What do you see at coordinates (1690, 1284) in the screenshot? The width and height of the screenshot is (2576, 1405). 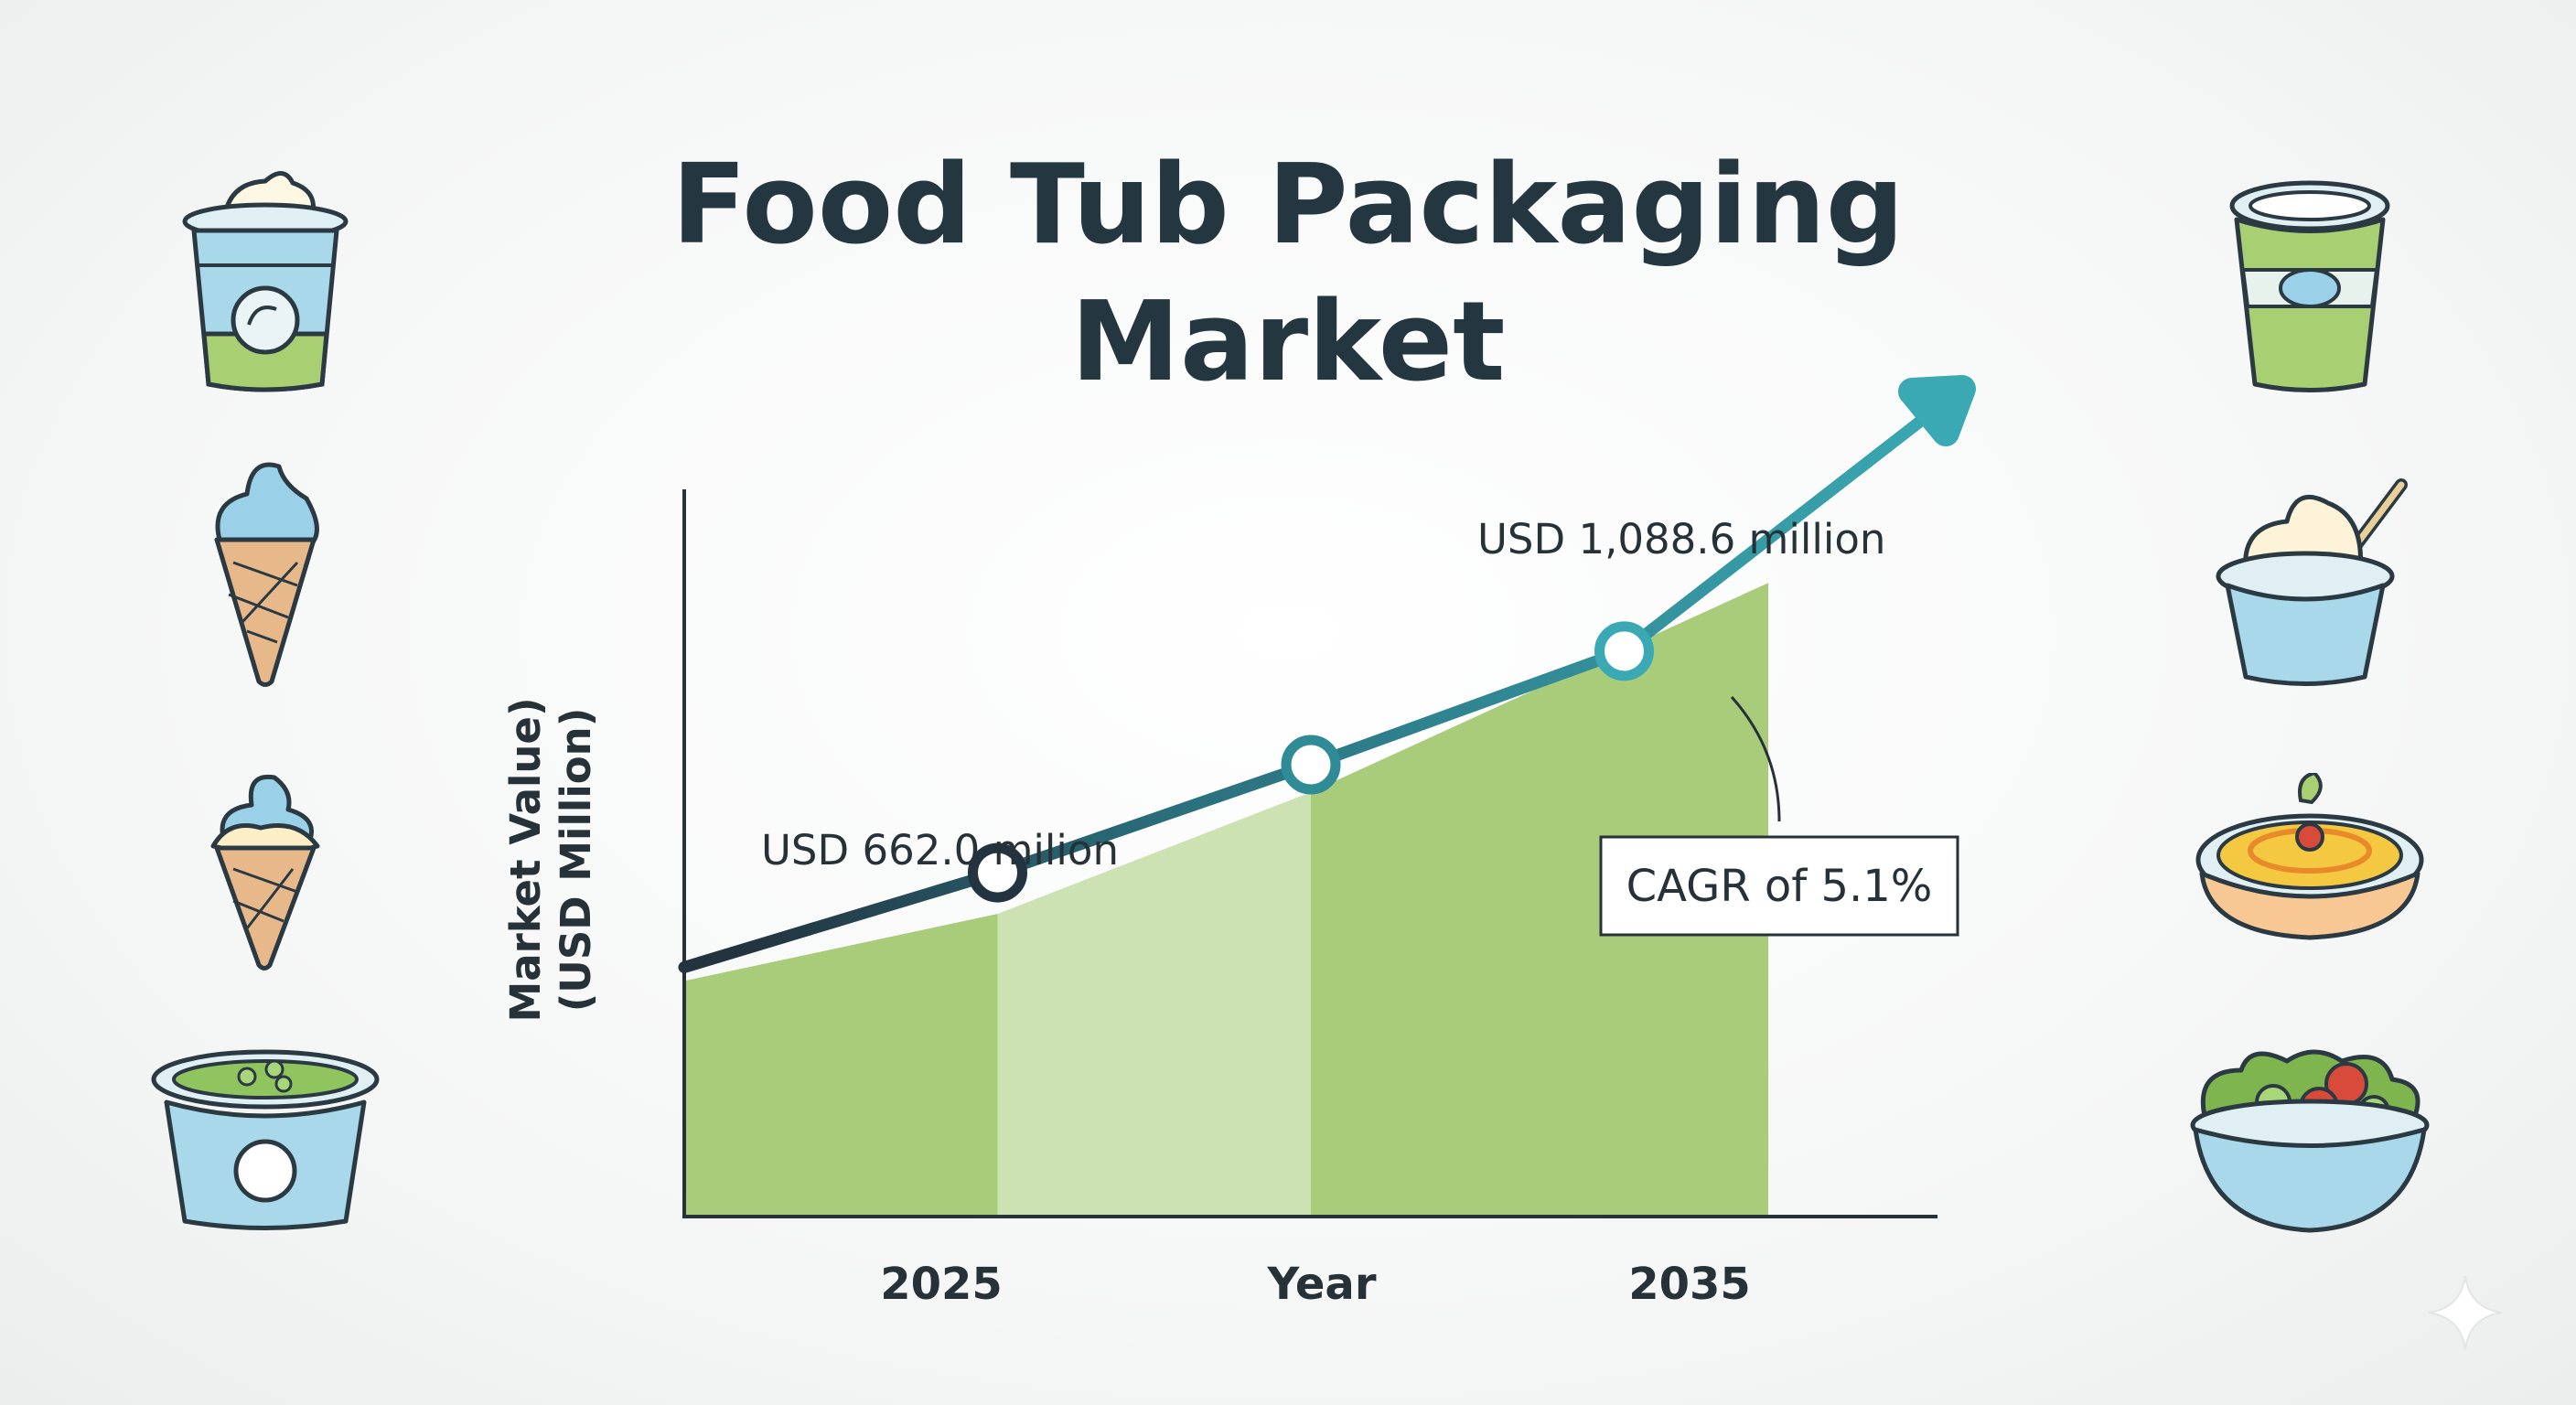 I see `x-tick-2035: 2035` at bounding box center [1690, 1284].